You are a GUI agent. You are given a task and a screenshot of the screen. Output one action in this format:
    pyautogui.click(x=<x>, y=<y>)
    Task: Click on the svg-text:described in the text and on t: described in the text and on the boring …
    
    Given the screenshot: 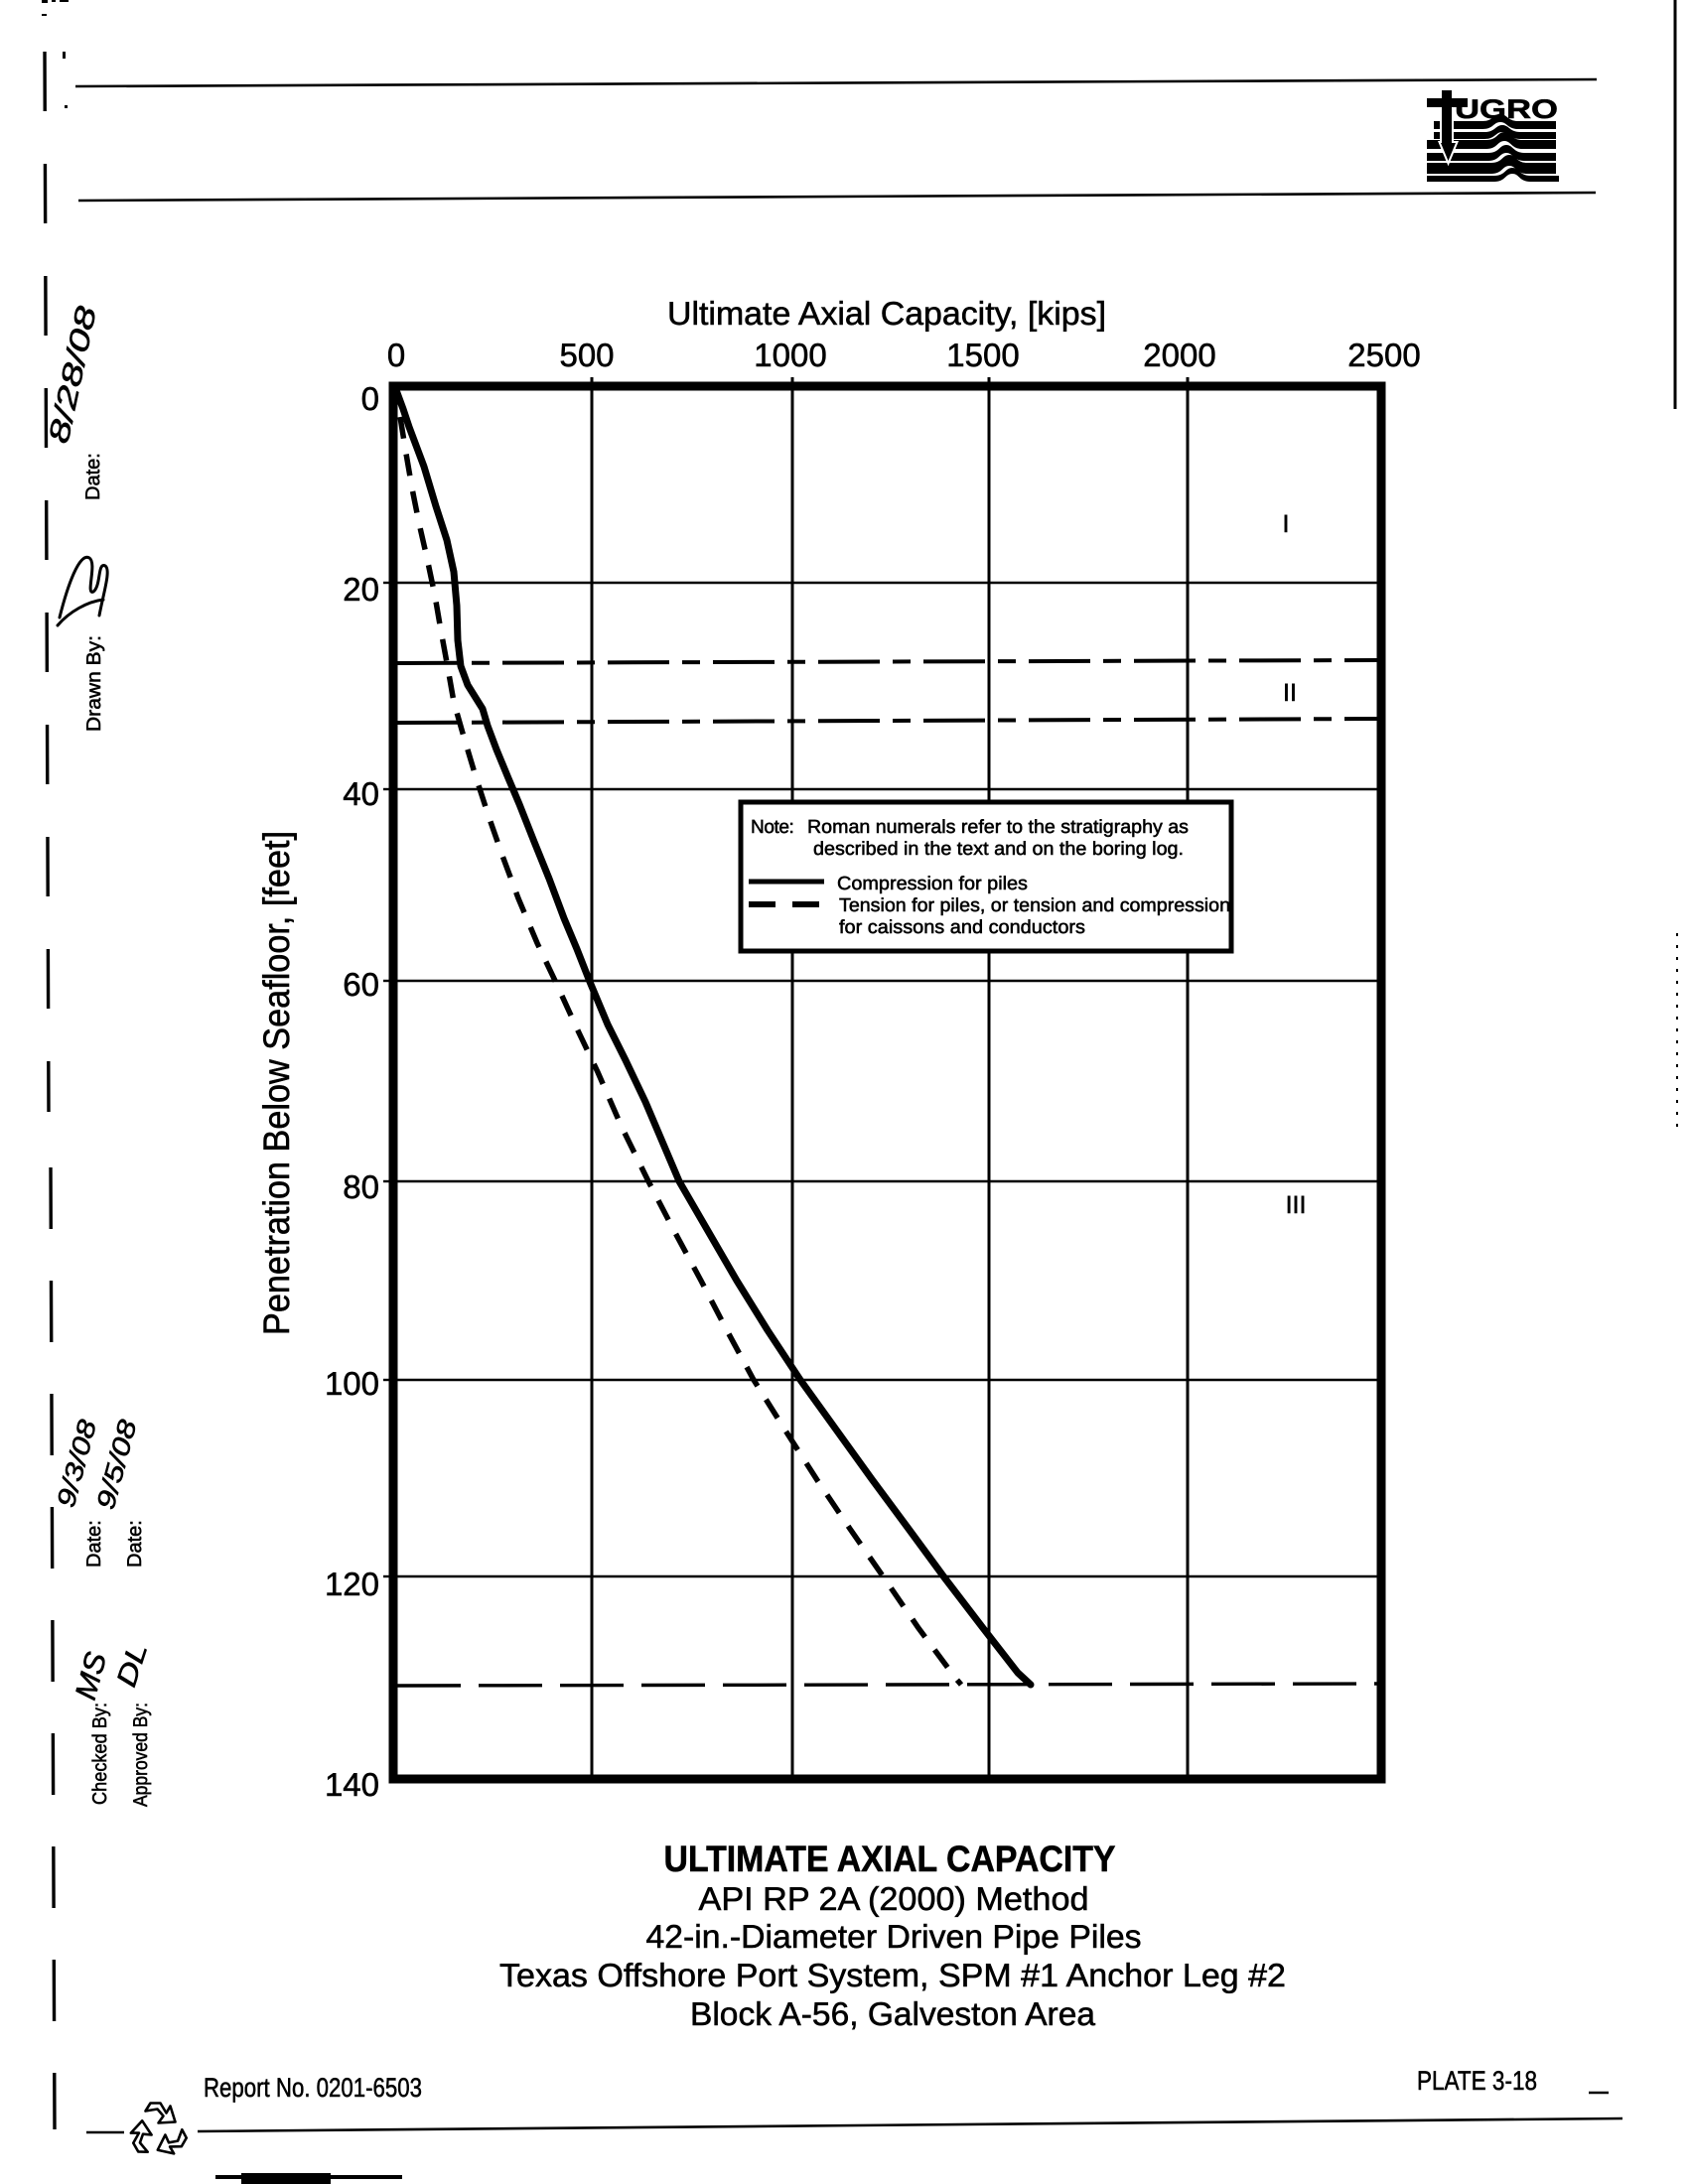 What is the action you would take?
    pyautogui.click(x=998, y=849)
    